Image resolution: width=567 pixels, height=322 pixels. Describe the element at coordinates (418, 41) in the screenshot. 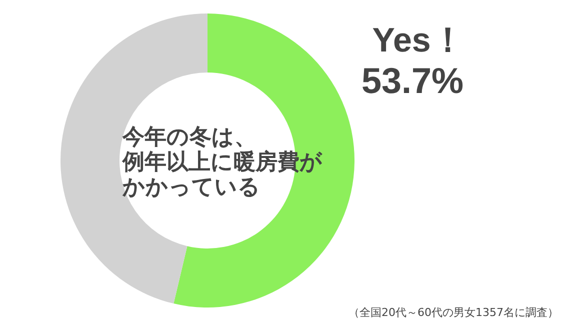

I see `slice-label: Yes！` at that location.